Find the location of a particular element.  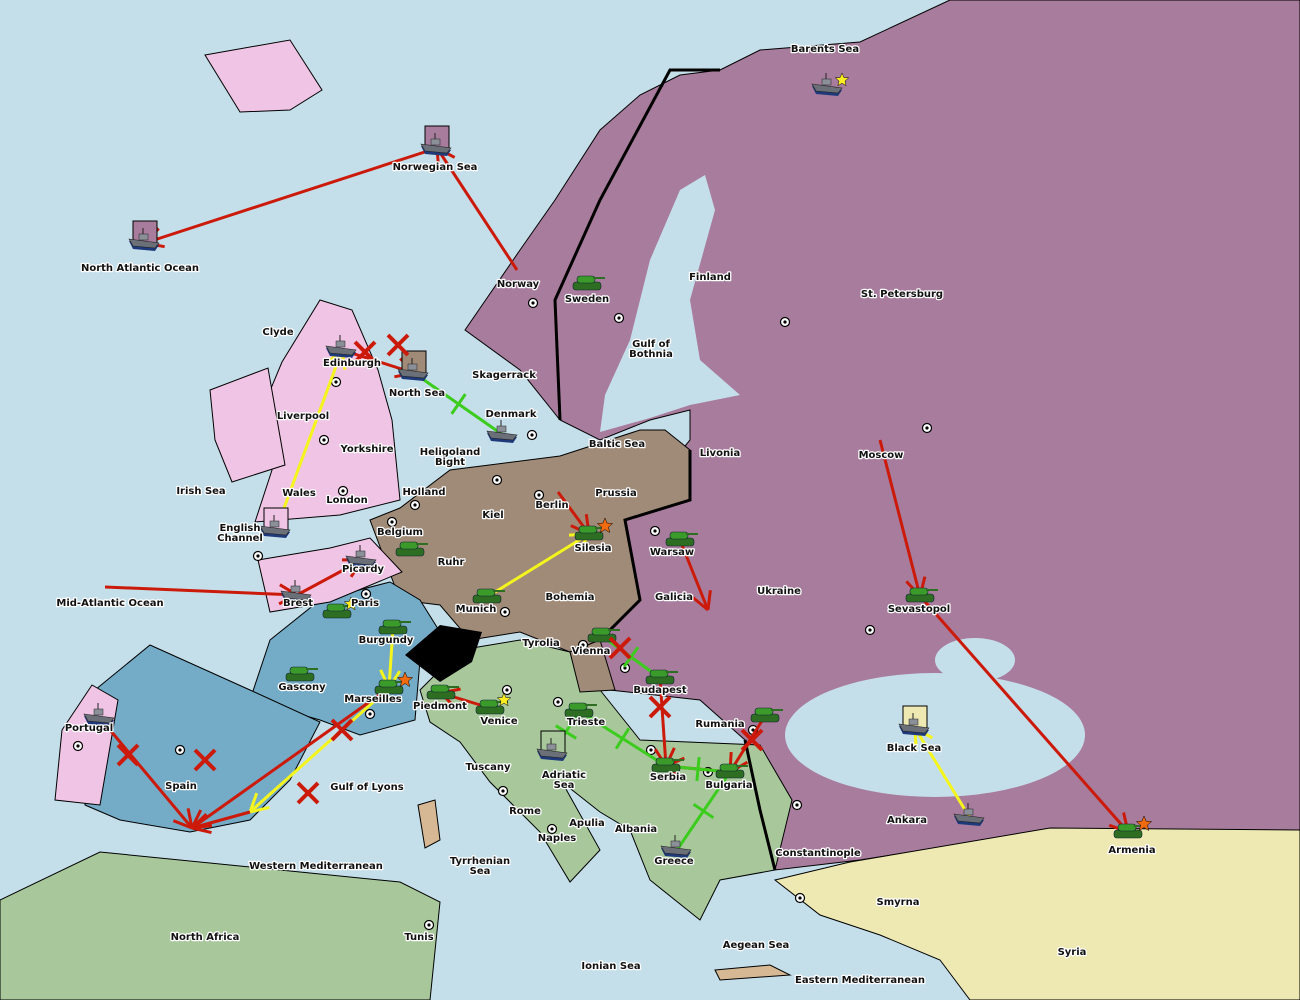

label-vienna: Vienna is located at coordinates (591, 651).